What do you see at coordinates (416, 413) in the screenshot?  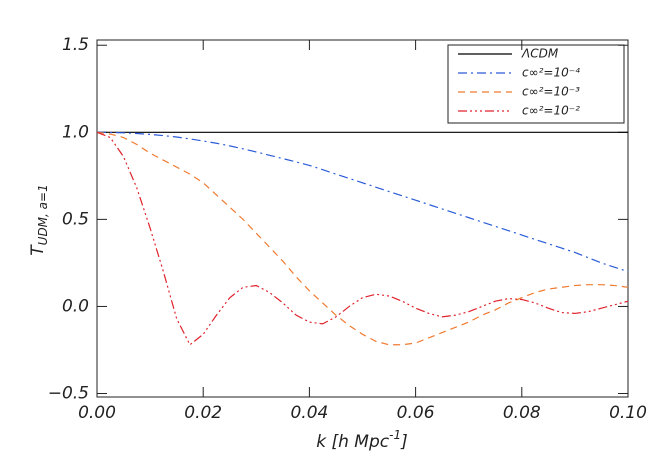 I see `x-tick-label: 0.06` at bounding box center [416, 413].